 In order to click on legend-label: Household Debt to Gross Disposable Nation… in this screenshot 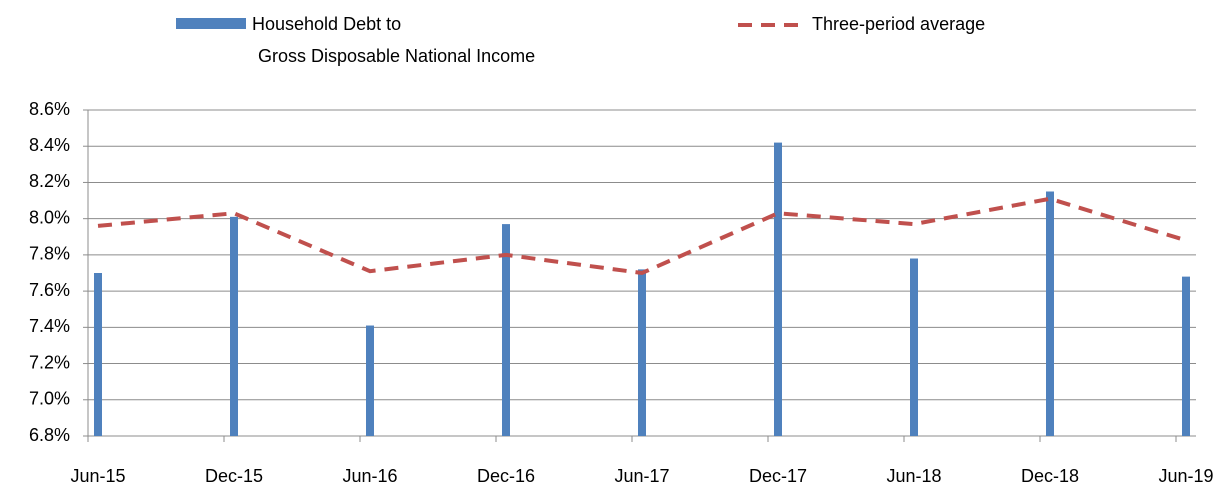, I will do `click(393, 40)`.